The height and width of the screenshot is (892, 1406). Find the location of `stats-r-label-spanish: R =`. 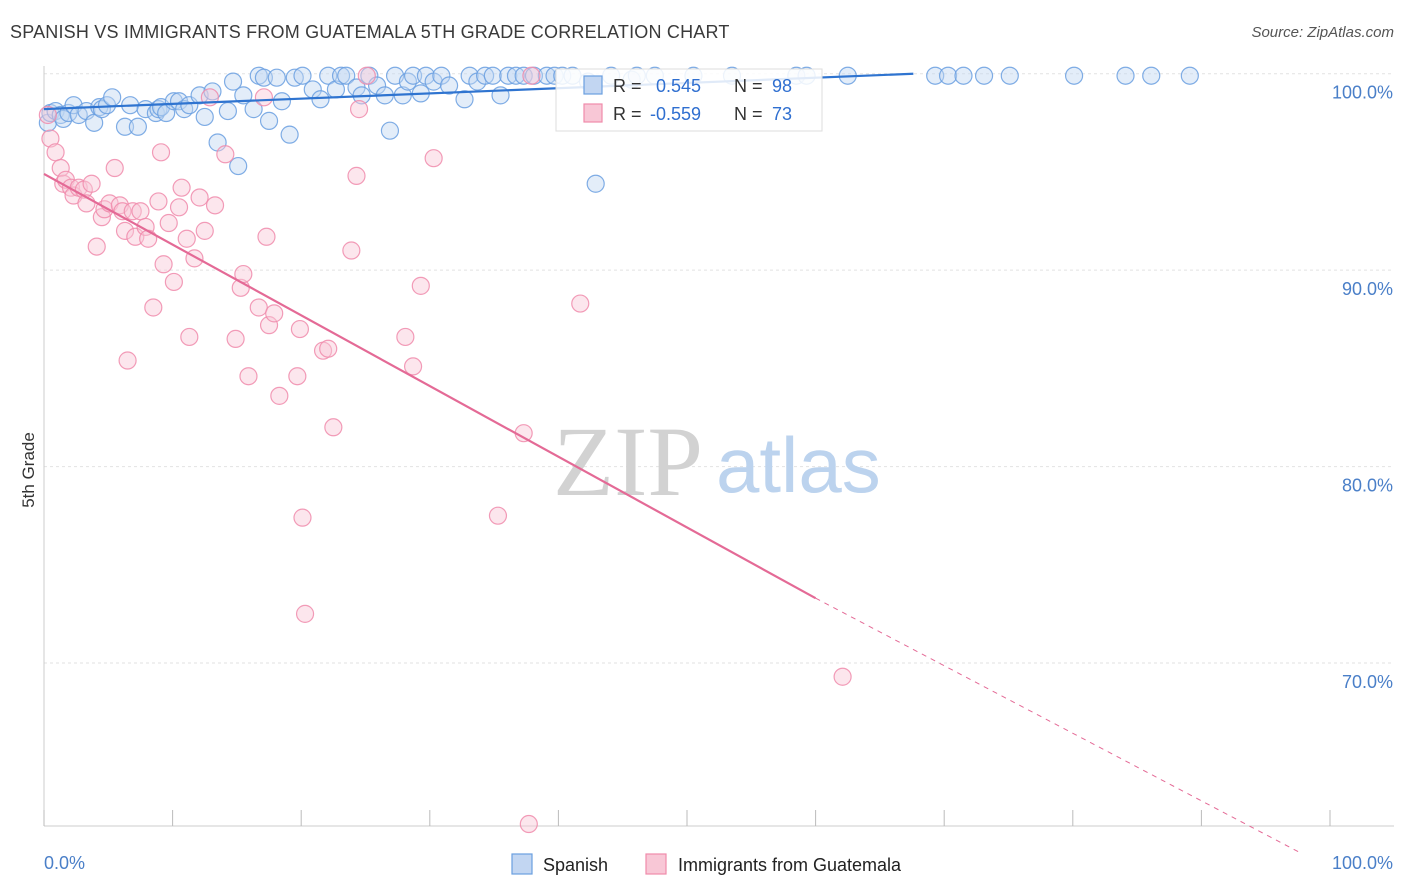

stats-r-label-spanish: R = is located at coordinates (627, 86).